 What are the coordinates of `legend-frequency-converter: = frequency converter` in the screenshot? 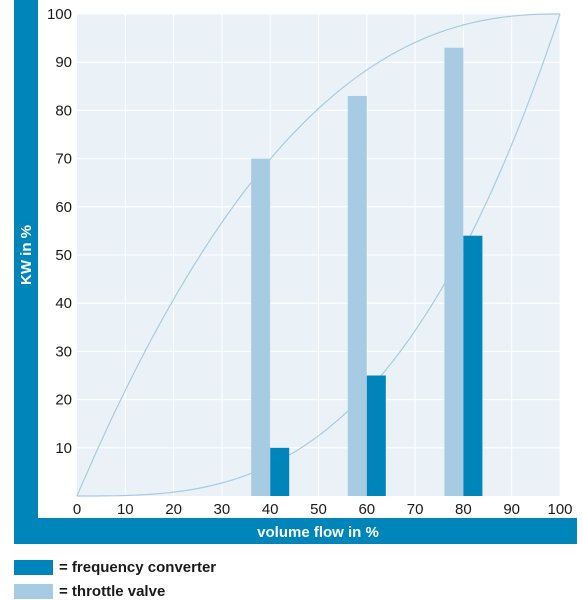 It's located at (115, 567).